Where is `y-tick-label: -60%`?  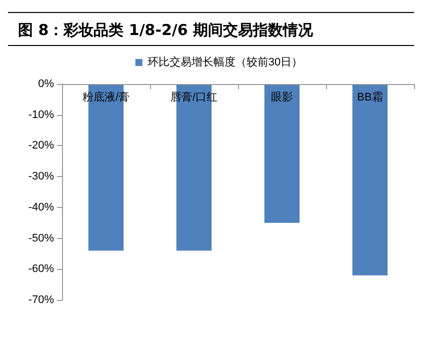 y-tick-label: -60% is located at coordinates (41, 269).